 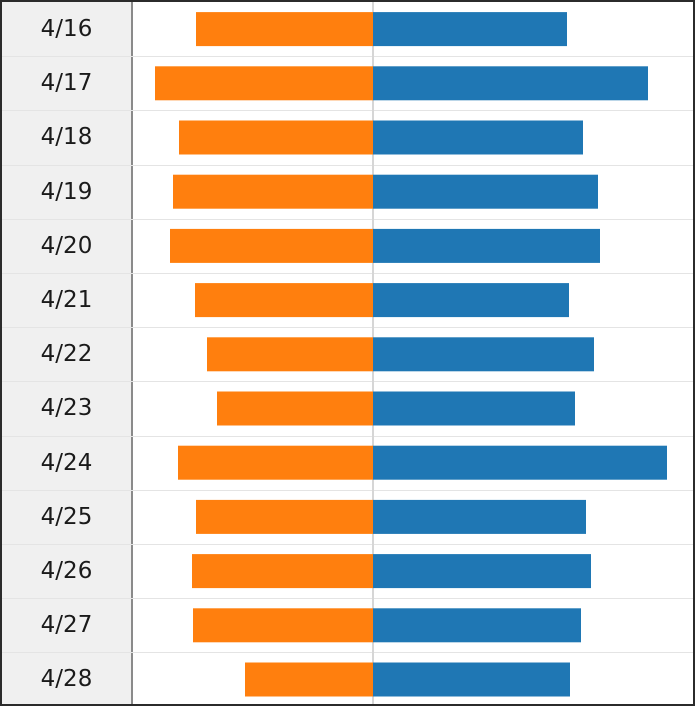 I want to click on category-label: 4/22, so click(x=66, y=354).